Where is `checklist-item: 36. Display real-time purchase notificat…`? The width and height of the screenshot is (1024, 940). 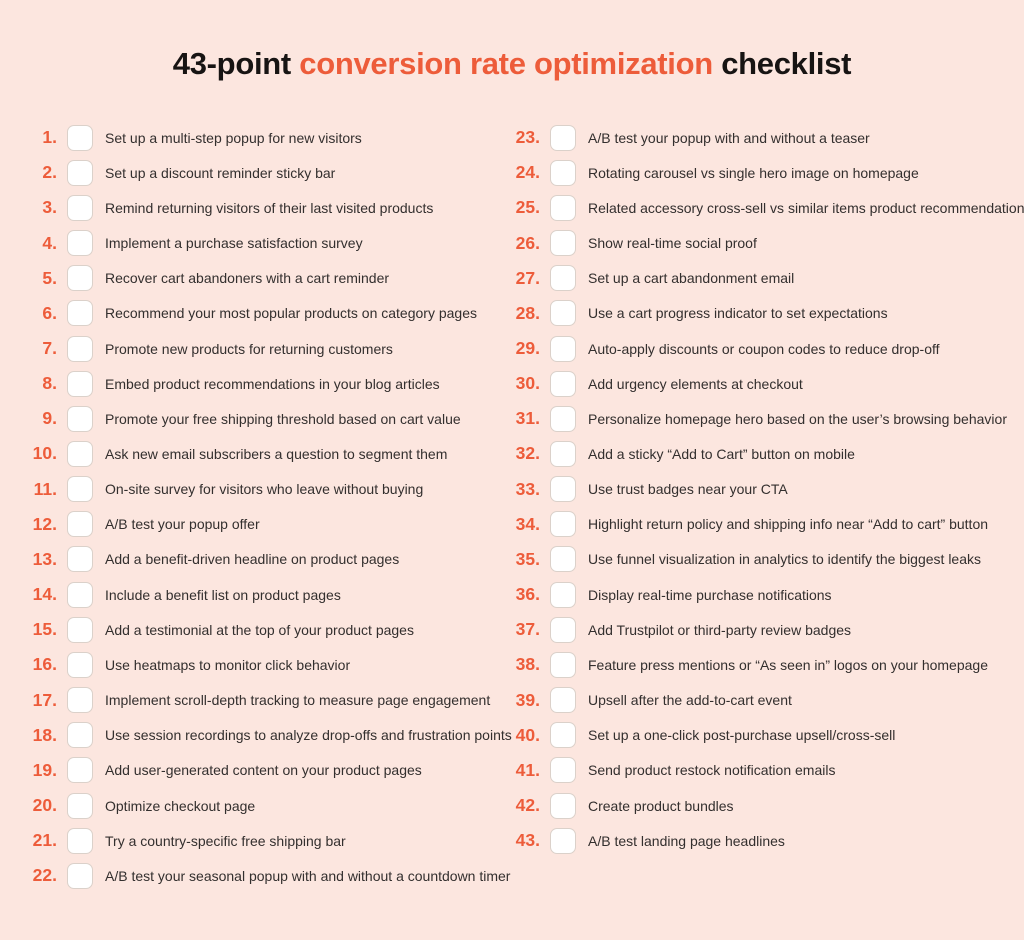 checklist-item: 36. Display real-time purchase notificat… is located at coordinates (758, 594).